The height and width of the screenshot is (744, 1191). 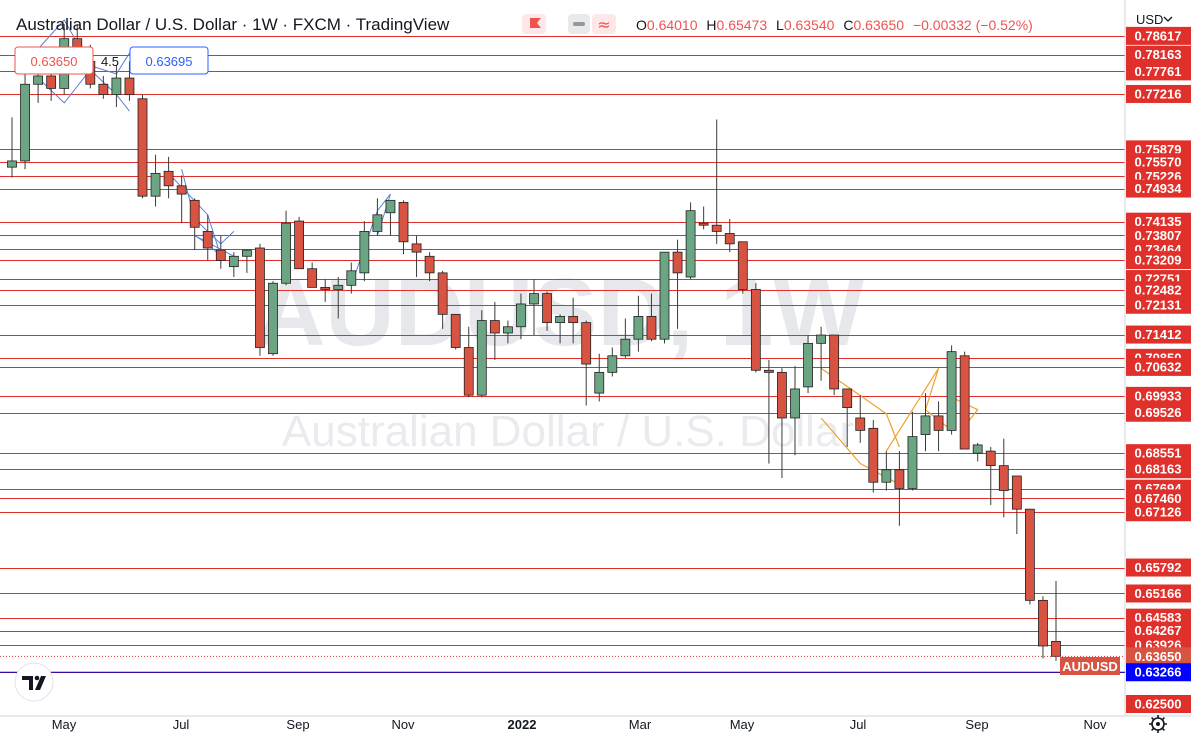 I want to click on sell-button, so click(x=54, y=60).